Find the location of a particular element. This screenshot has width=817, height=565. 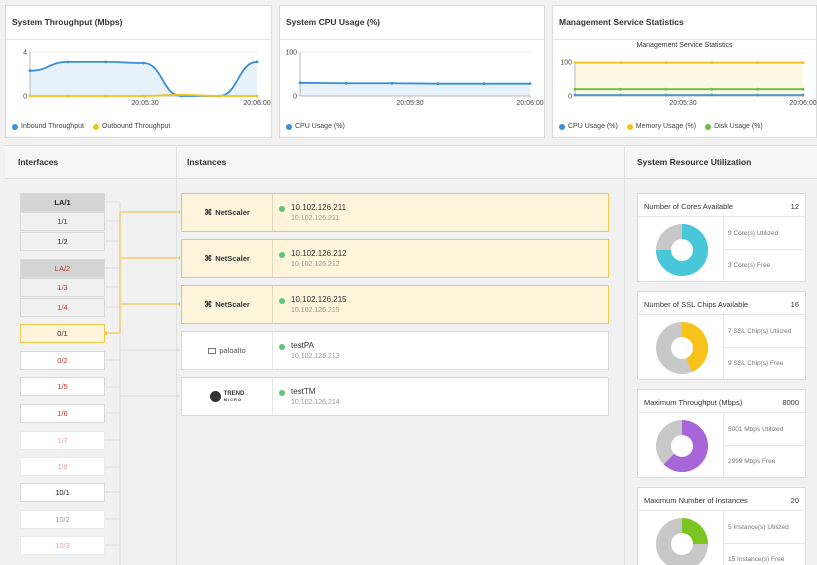

paloalto-logo: paloalto is located at coordinates (227, 350).